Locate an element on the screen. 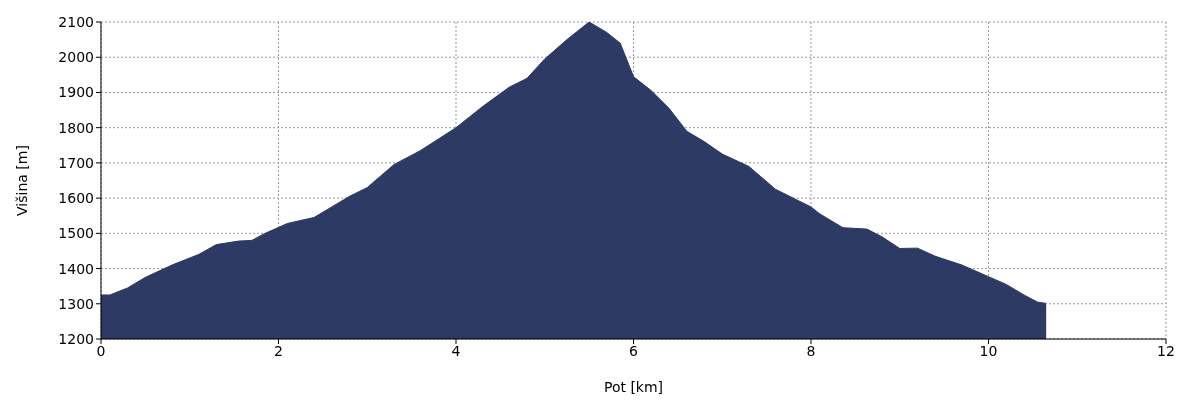 This screenshot has width=1200, height=400. y-tick-label: 1800 is located at coordinates (76, 127).